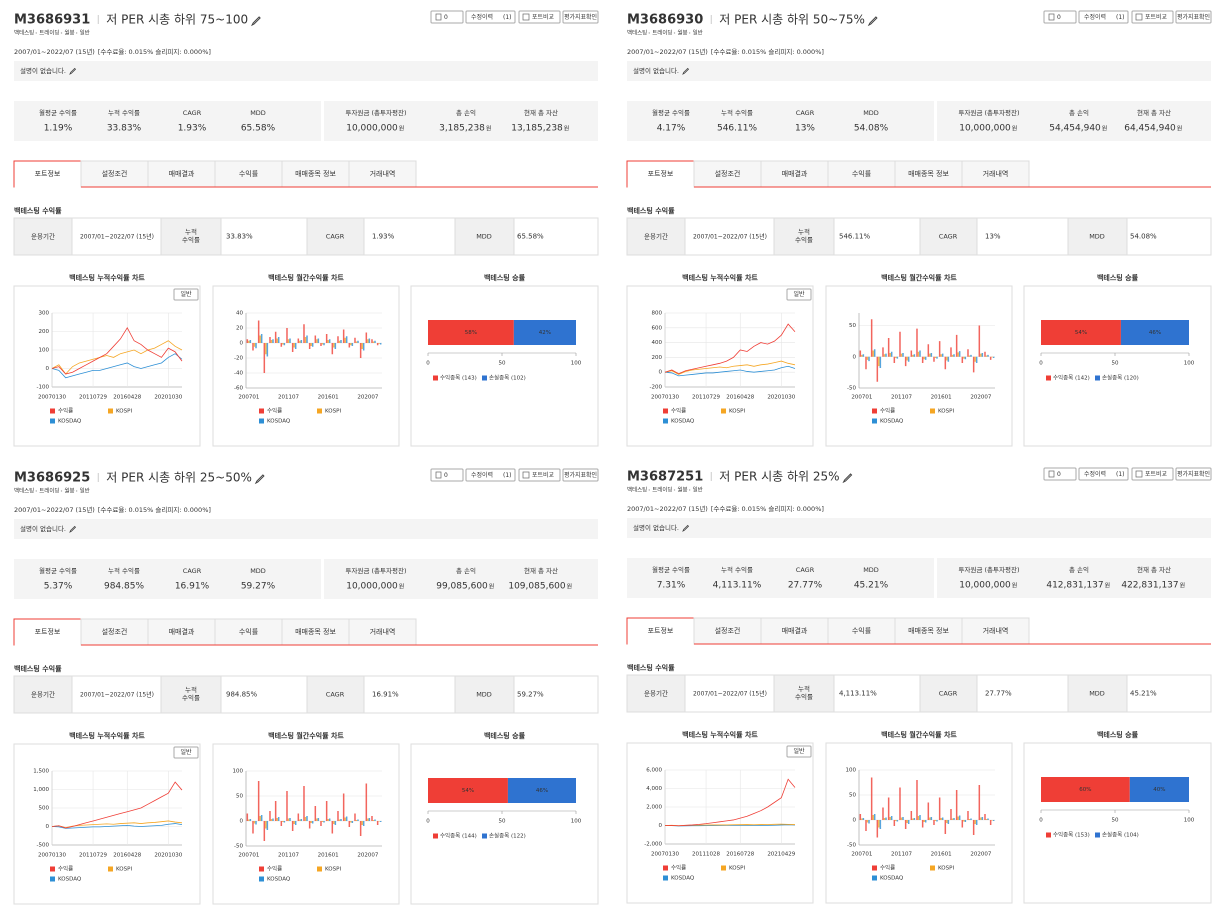 This screenshot has width=1225, height=918. What do you see at coordinates (1105, 129) in the screenshot?
I see `currency: 원` at bounding box center [1105, 129].